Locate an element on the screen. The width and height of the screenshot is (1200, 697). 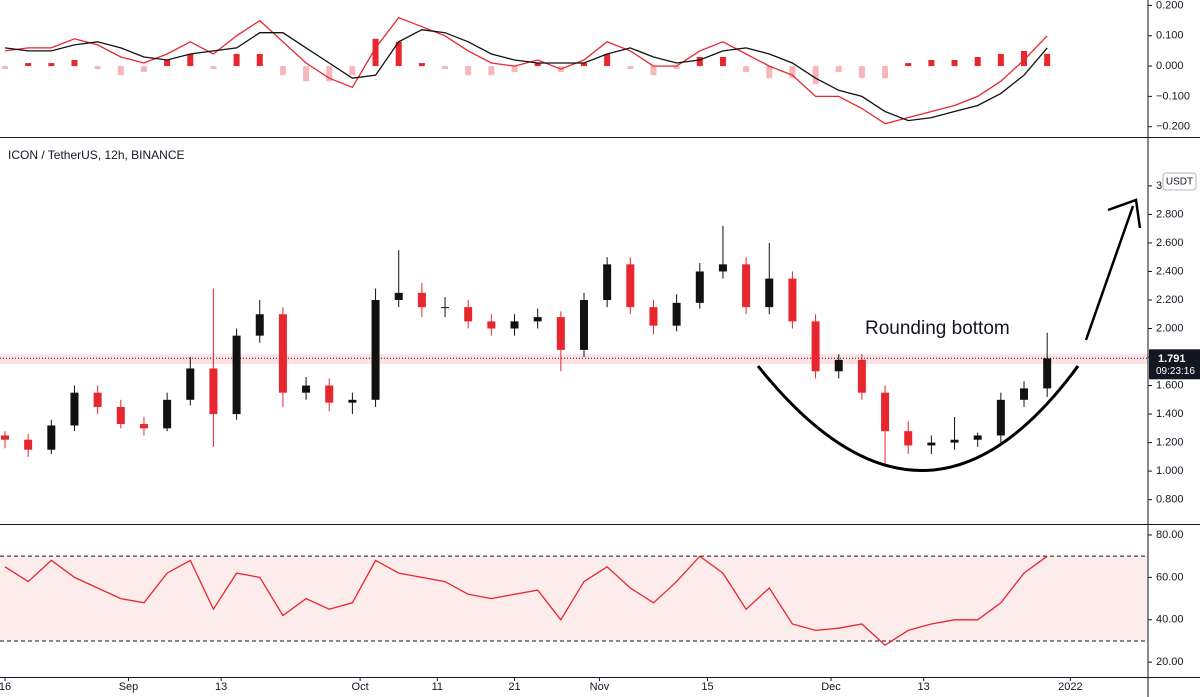
x-tick-label: 16 is located at coordinates (5, 687).